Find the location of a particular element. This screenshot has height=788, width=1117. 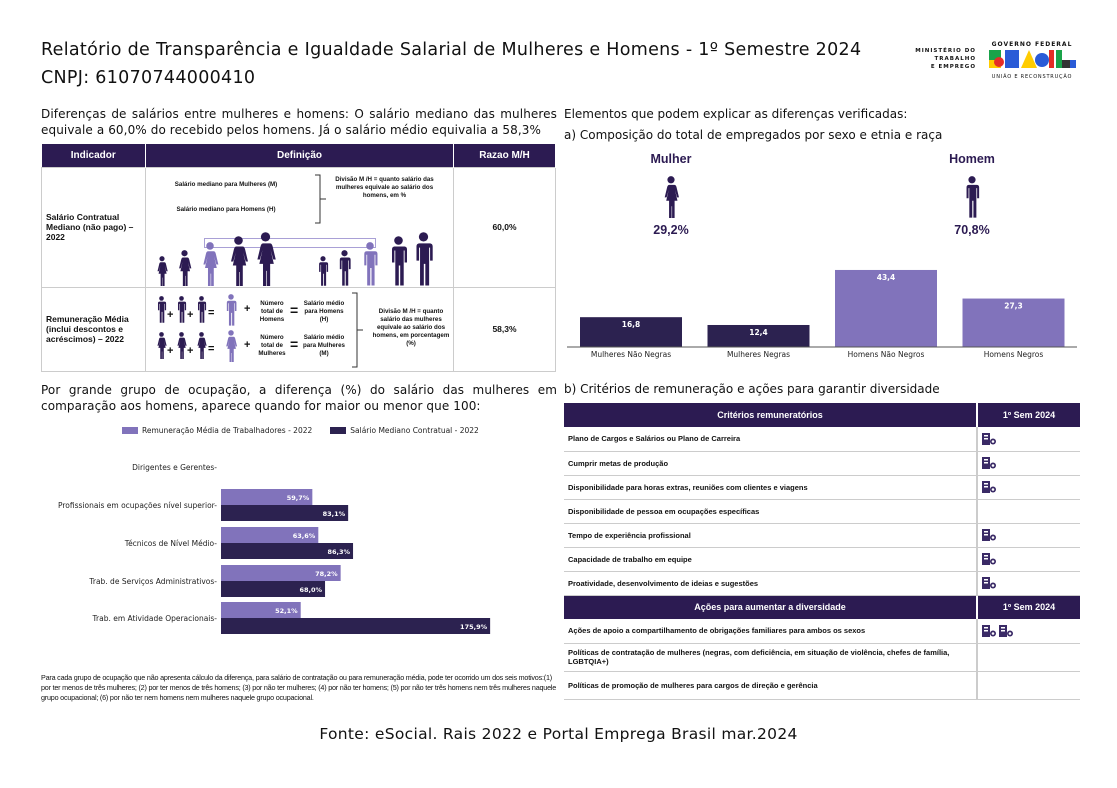

brasil-logo-graphic is located at coordinates (1032, 59).